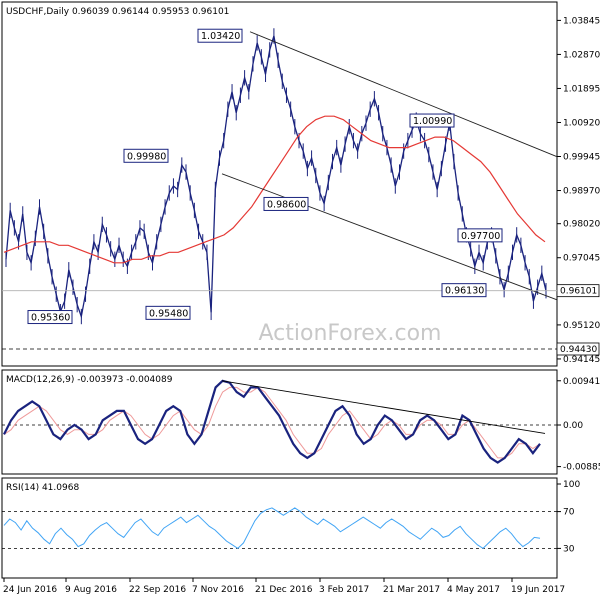 The width and height of the screenshot is (600, 600). What do you see at coordinates (581, 192) in the screenshot?
I see `main-y-tick-label: 0.98970` at bounding box center [581, 192].